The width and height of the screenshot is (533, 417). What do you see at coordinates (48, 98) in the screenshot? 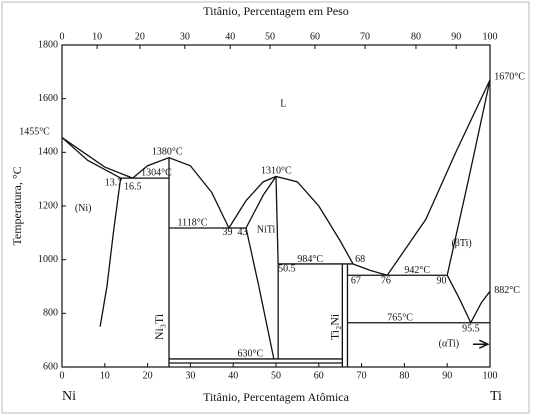
I see `y-tick-label: 1600` at bounding box center [48, 98].